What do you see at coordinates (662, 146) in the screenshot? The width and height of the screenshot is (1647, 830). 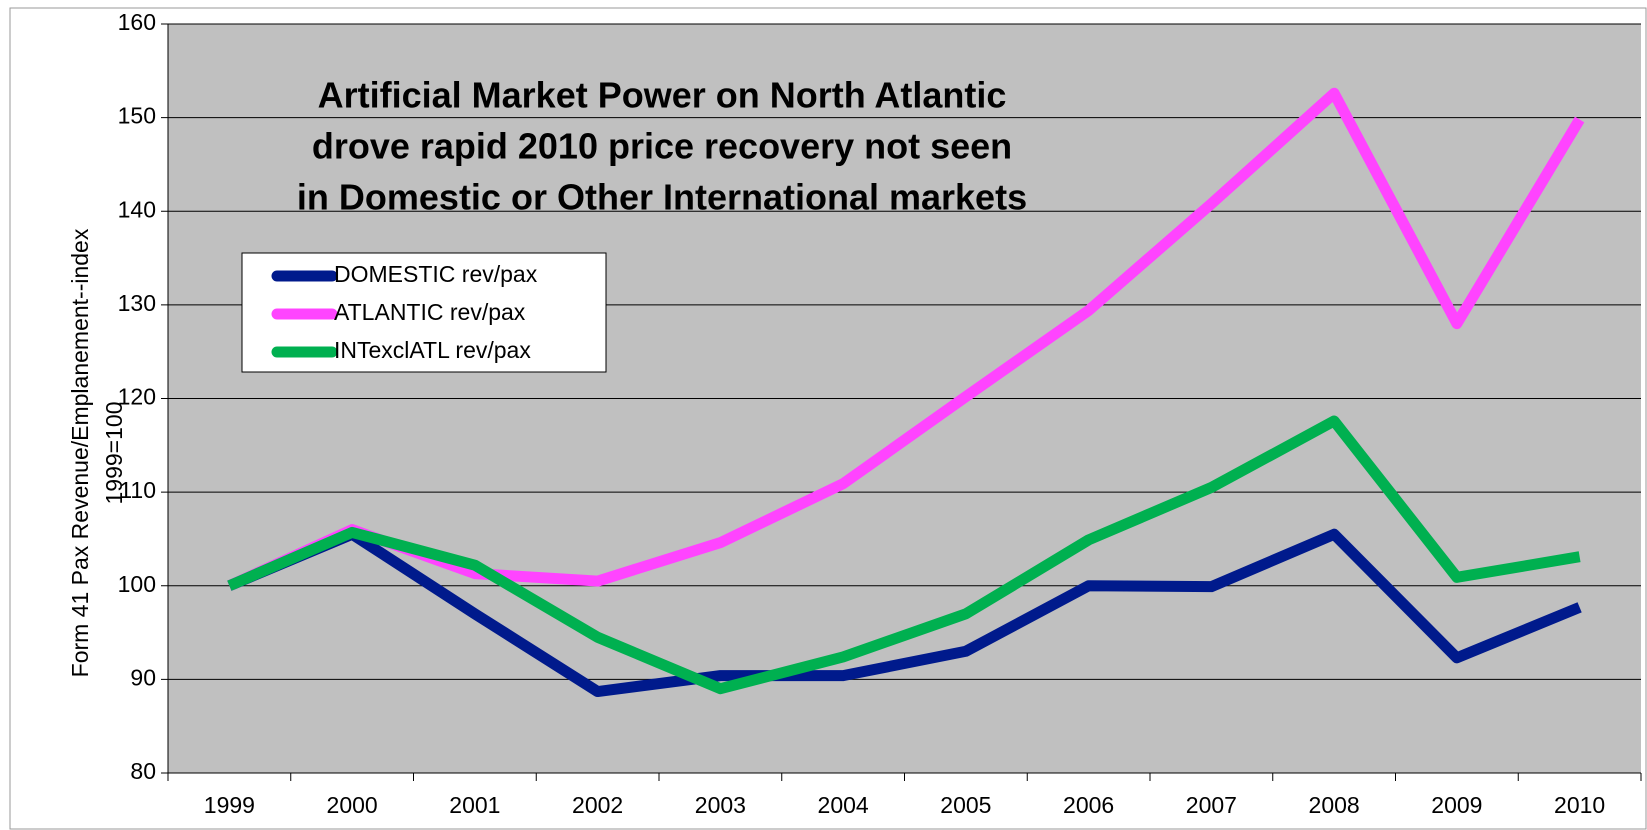 I see `chart-title: drove rapid 2010 price recovery not seen` at bounding box center [662, 146].